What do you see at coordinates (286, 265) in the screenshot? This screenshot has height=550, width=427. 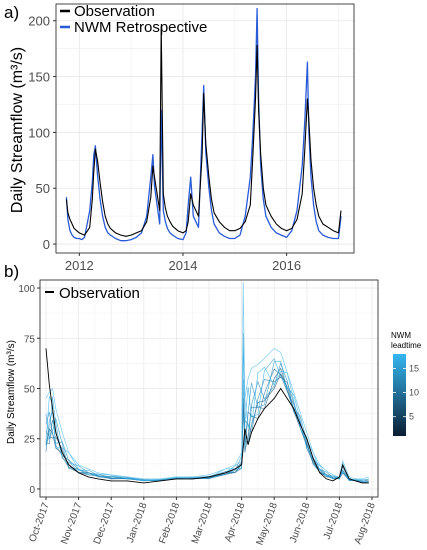 I see `x-tick-label: 2016` at bounding box center [286, 265].